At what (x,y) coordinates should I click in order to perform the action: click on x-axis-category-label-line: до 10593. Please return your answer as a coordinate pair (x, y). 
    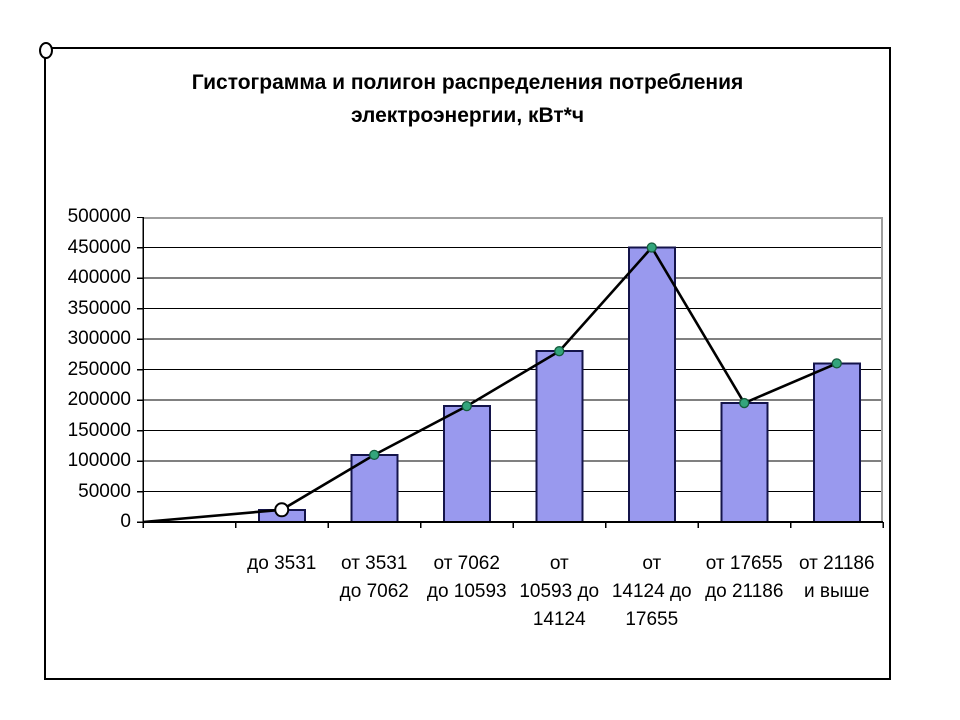
    Looking at the image, I should click on (466, 591).